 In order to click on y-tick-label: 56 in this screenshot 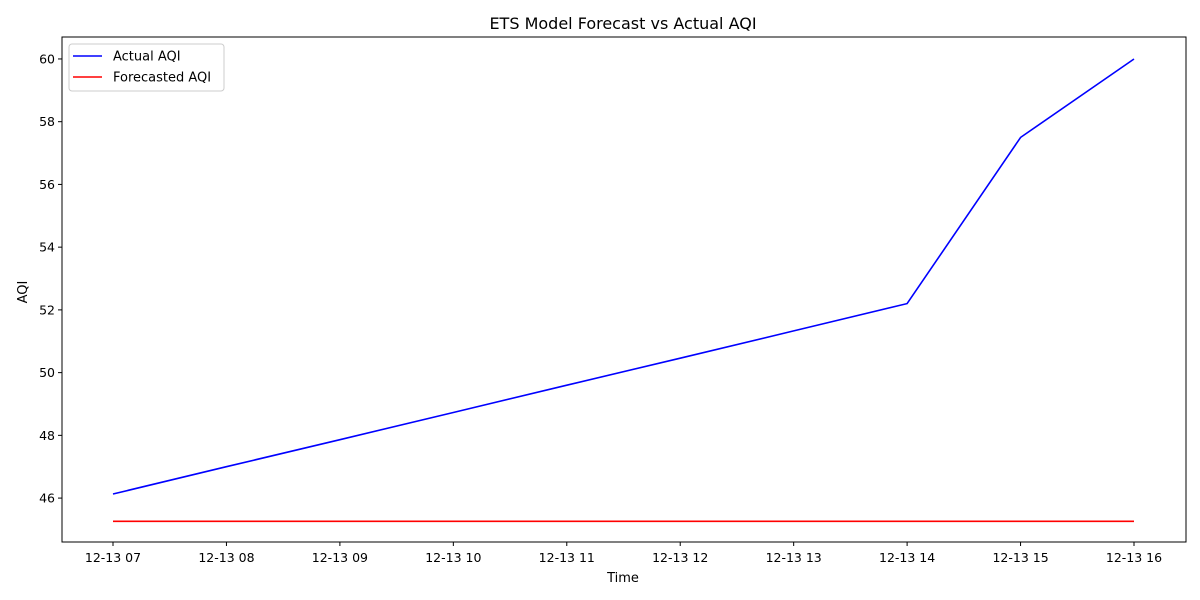, I will do `click(47, 184)`.